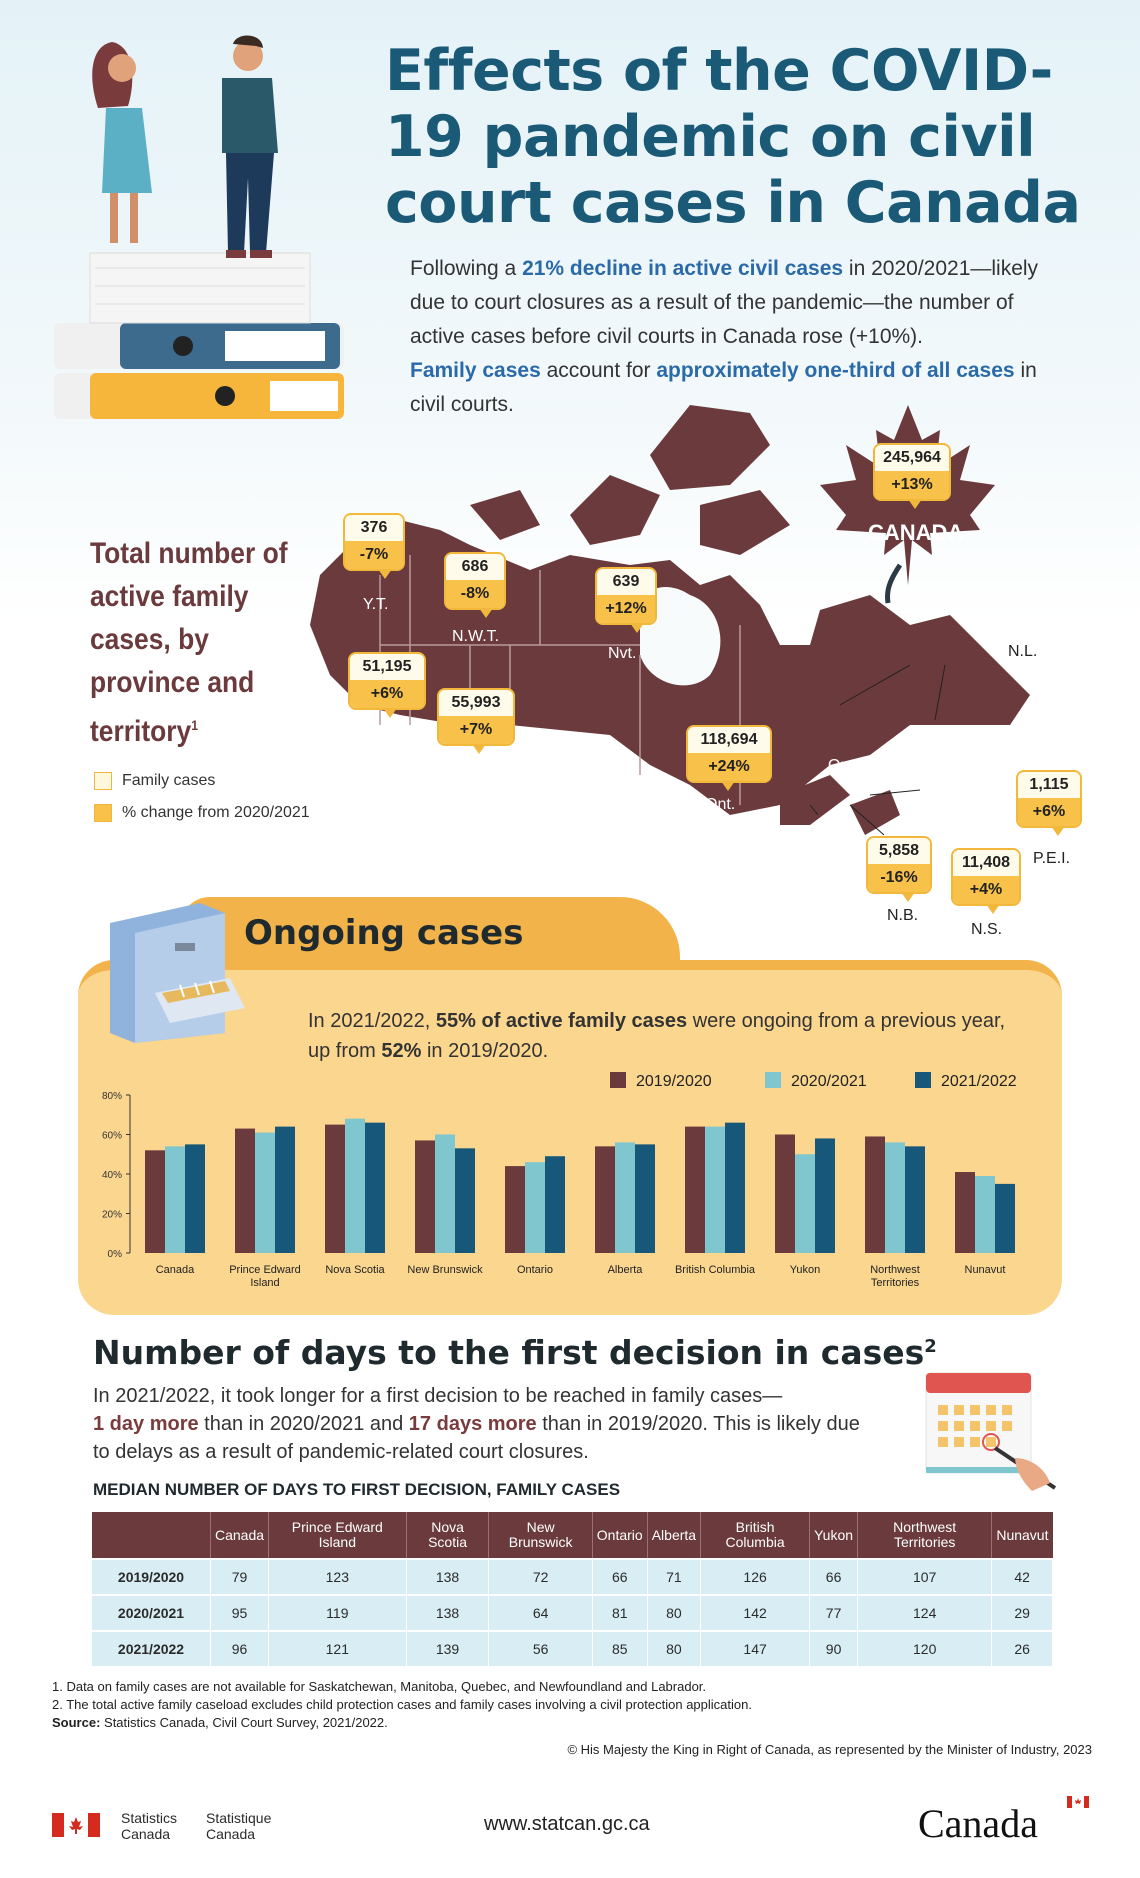 The height and width of the screenshot is (1878, 1140). Describe the element at coordinates (626, 600) in the screenshot. I see `callout-nunavut: 639 +12%` at that location.